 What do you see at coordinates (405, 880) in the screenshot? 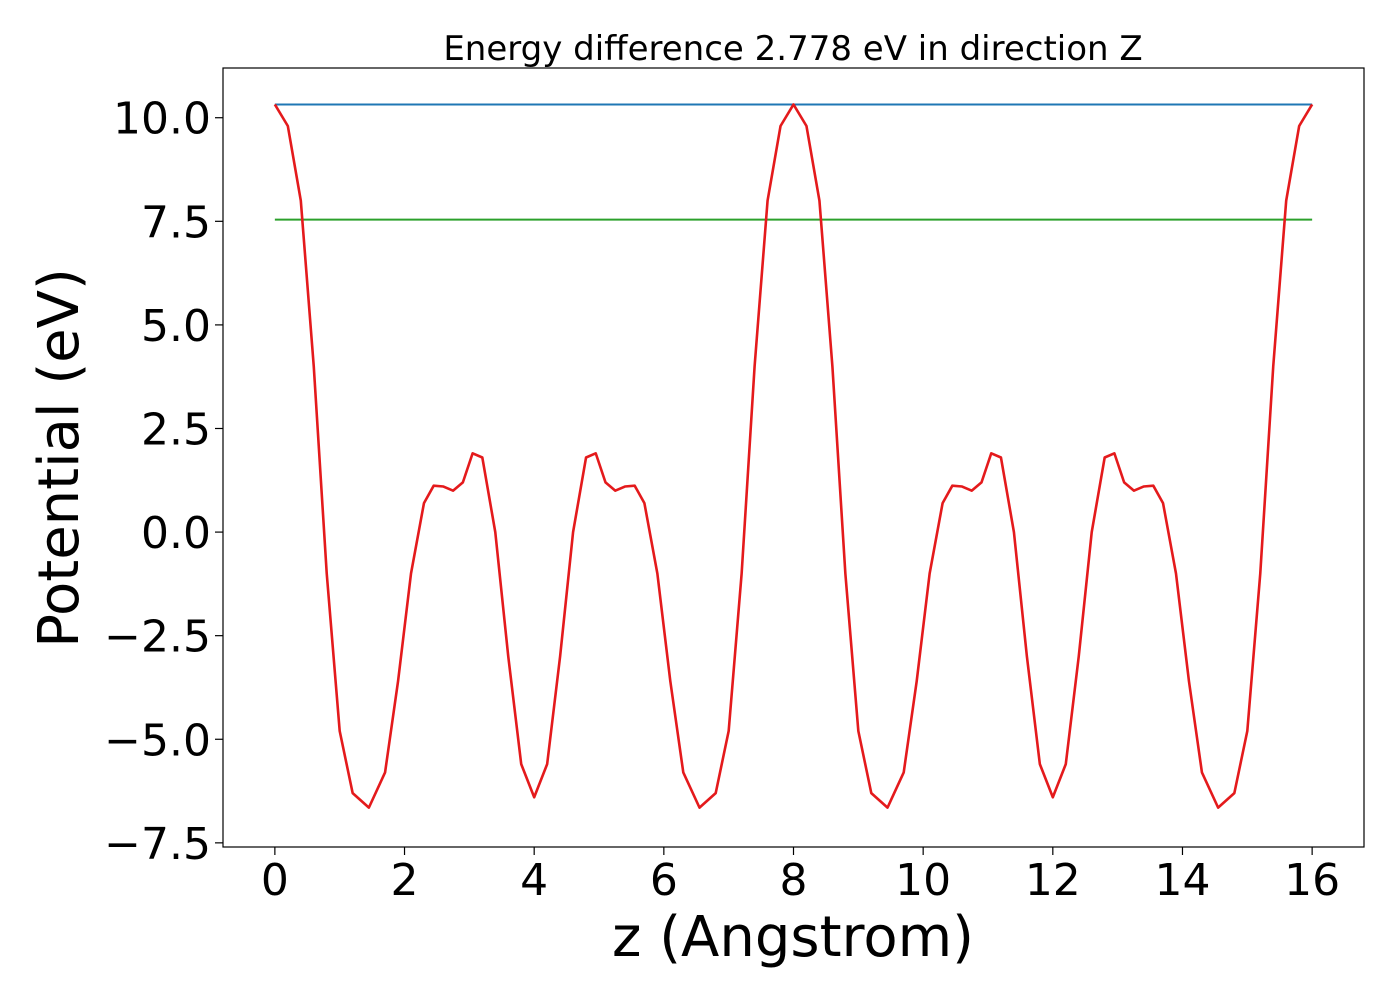
I see `x-tick-label: 2` at bounding box center [405, 880].